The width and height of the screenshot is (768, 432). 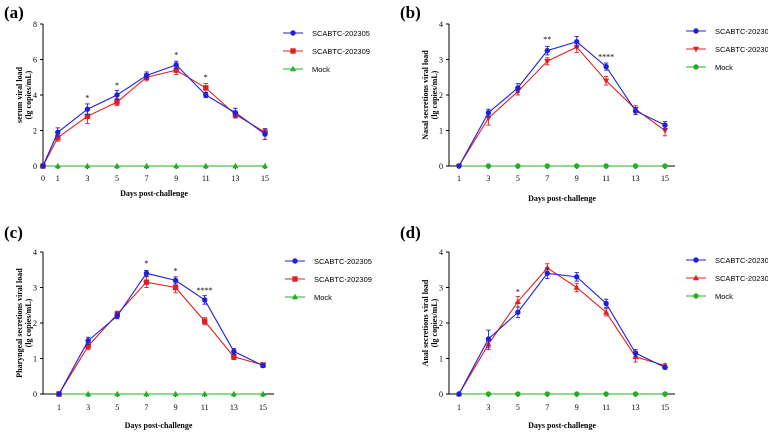 What do you see at coordinates (724, 296) in the screenshot?
I see `legend-label: Mock` at bounding box center [724, 296].